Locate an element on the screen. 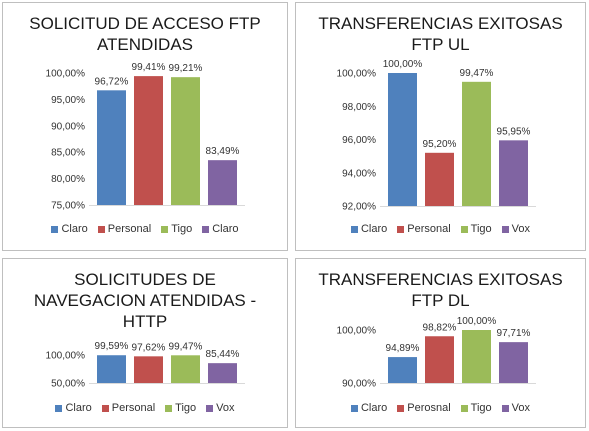 This screenshot has height=431, width=589. bar-chart-svg: 50,00% 100,00% 99,59% 97,62% 99,47%85,44% is located at coordinates (145, 365).